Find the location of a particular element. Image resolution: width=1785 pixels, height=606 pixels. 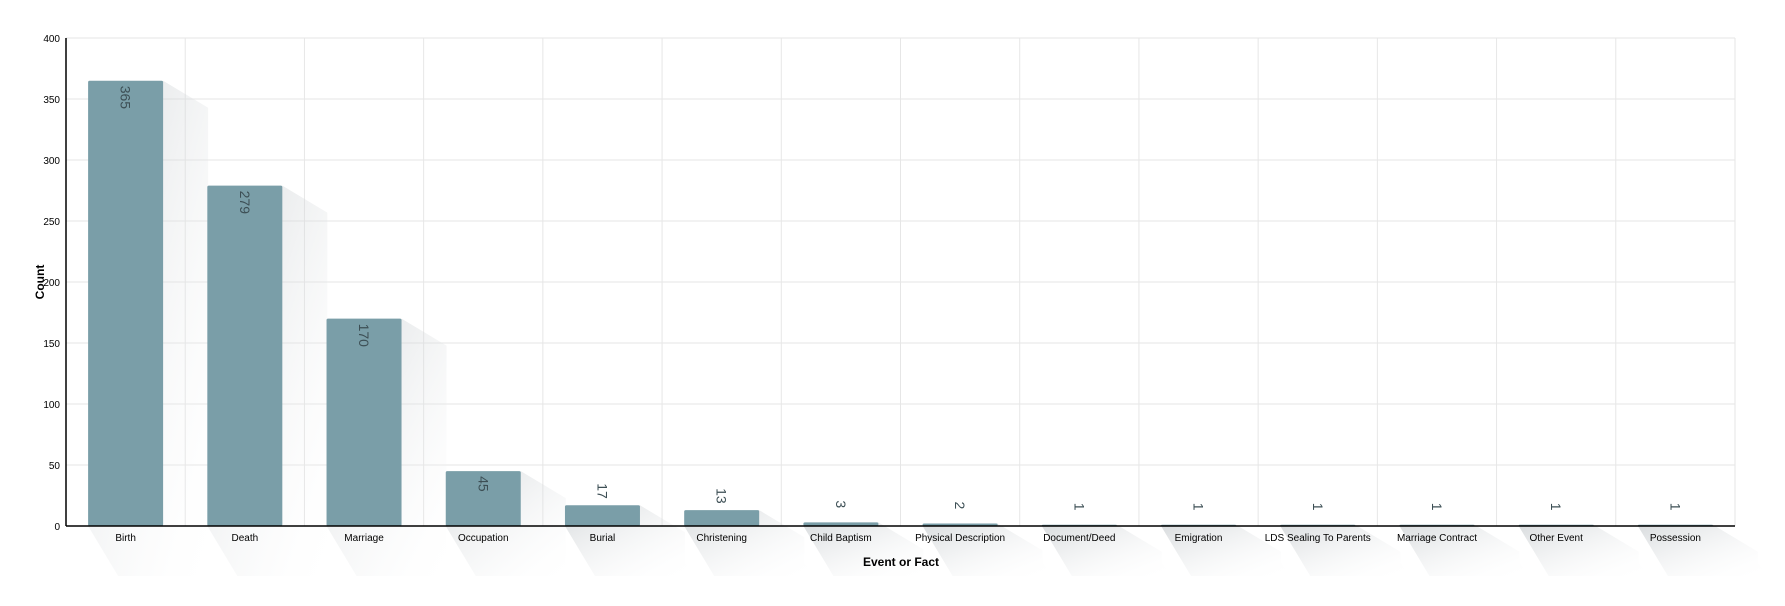

y-tick-label: 400 is located at coordinates (51, 39).